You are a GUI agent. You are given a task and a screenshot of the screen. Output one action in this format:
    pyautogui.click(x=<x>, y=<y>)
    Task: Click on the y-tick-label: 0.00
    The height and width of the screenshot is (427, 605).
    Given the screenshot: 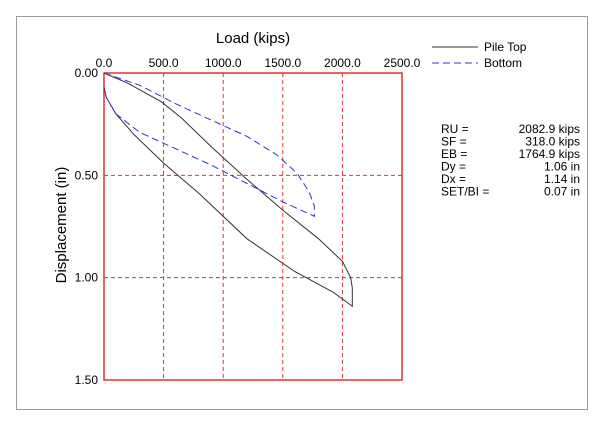 What is the action you would take?
    pyautogui.click(x=87, y=73)
    